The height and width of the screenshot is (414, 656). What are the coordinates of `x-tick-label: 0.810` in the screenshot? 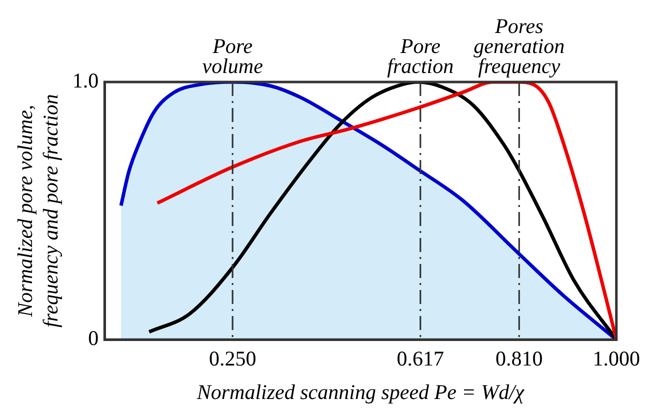 It's located at (519, 358).